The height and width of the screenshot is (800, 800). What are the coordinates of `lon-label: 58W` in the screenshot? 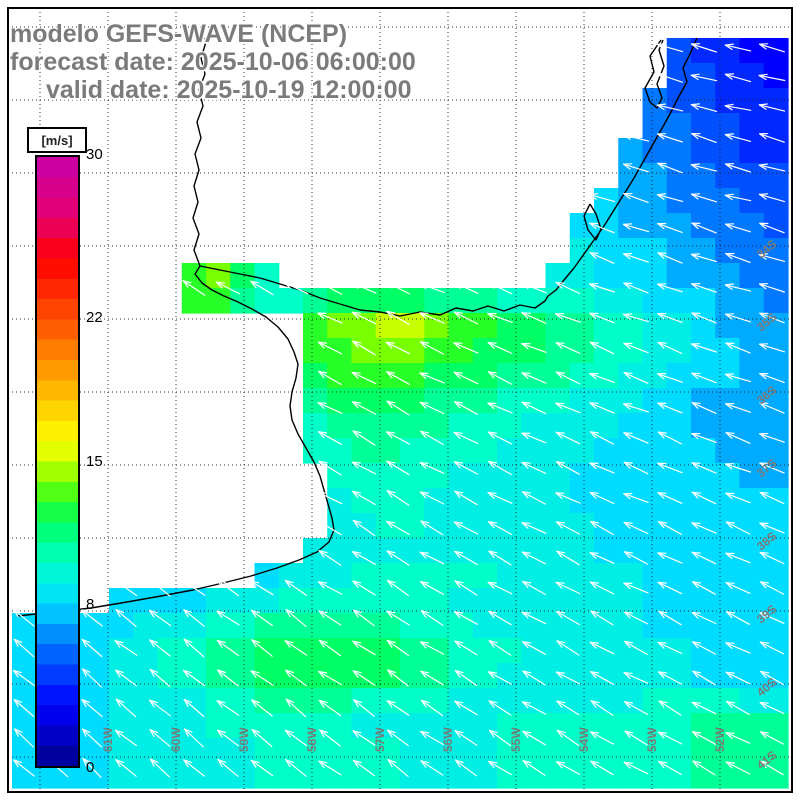 It's located at (312, 739).